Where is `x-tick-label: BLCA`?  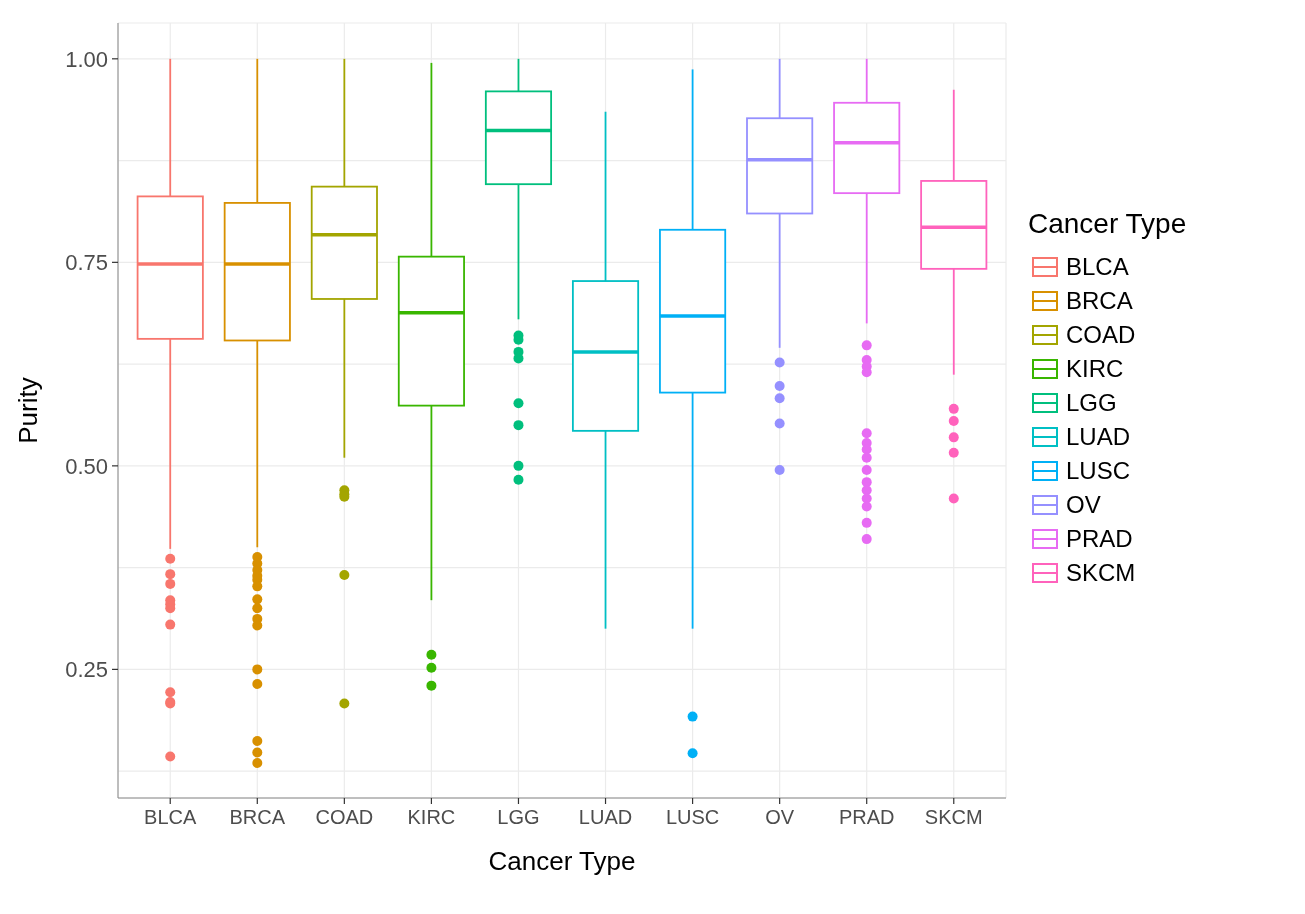 x-tick-label: BLCA is located at coordinates (171, 817).